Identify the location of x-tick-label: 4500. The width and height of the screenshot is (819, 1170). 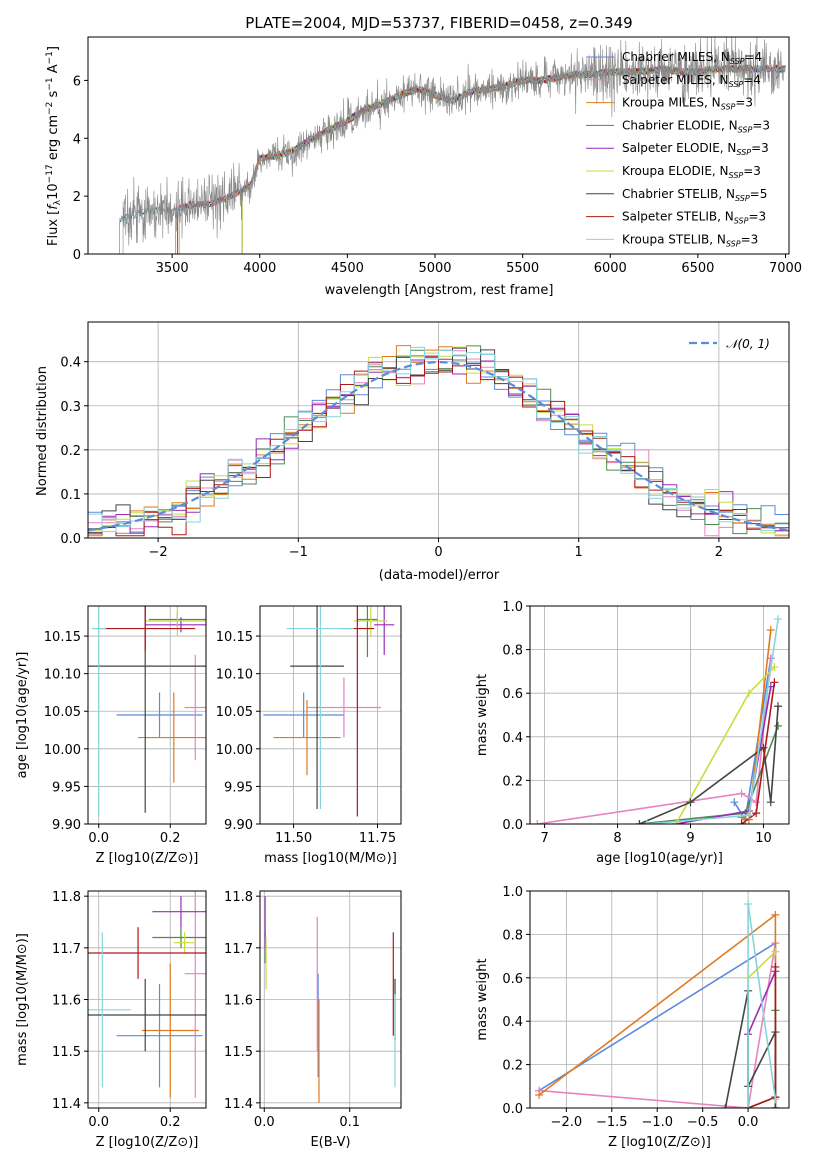
(347, 268).